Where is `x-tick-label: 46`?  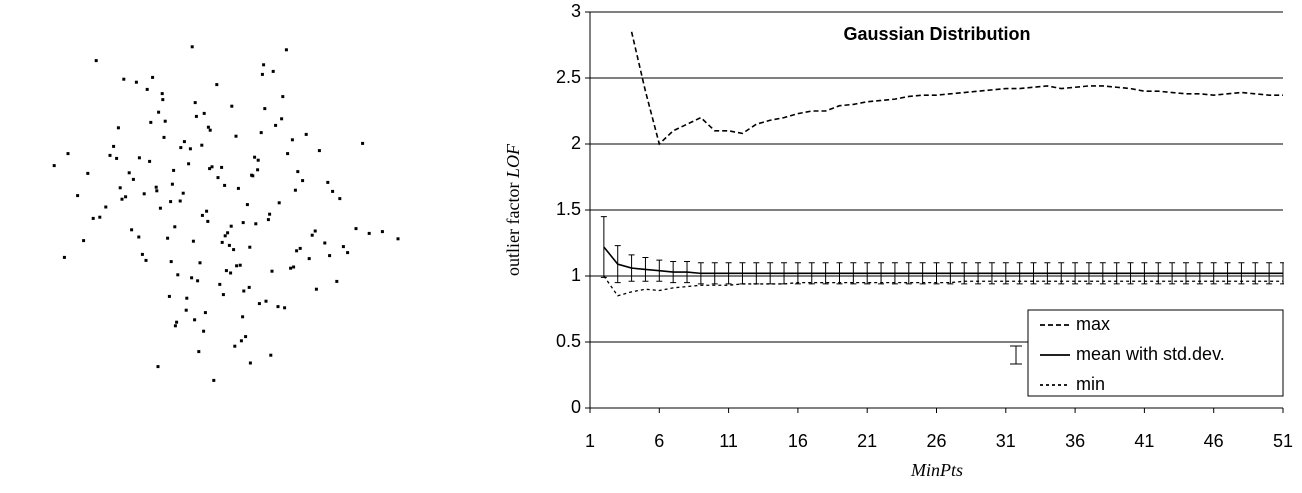 x-tick-label: 46 is located at coordinates (1214, 441).